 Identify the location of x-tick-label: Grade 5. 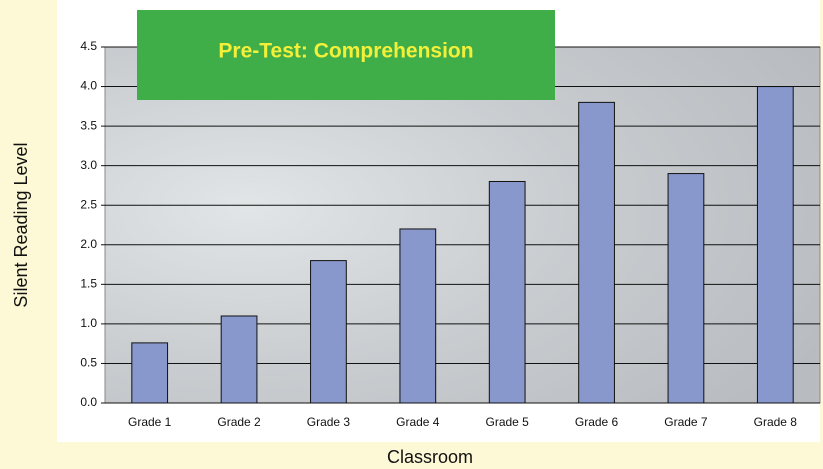
(508, 422).